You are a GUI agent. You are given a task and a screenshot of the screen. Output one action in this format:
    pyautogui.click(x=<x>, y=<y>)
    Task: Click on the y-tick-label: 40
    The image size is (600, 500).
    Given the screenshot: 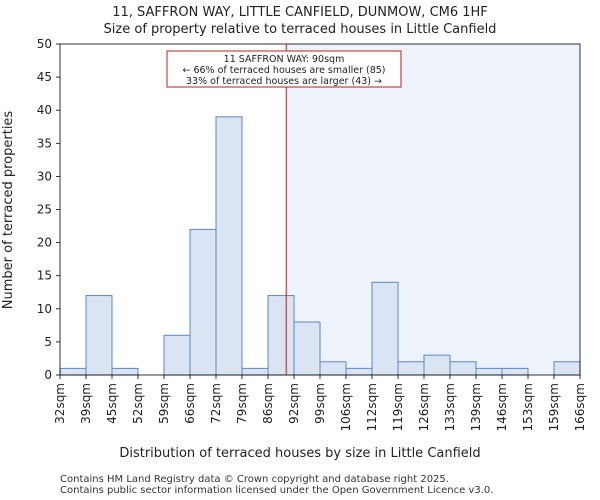 What is the action you would take?
    pyautogui.click(x=44, y=110)
    